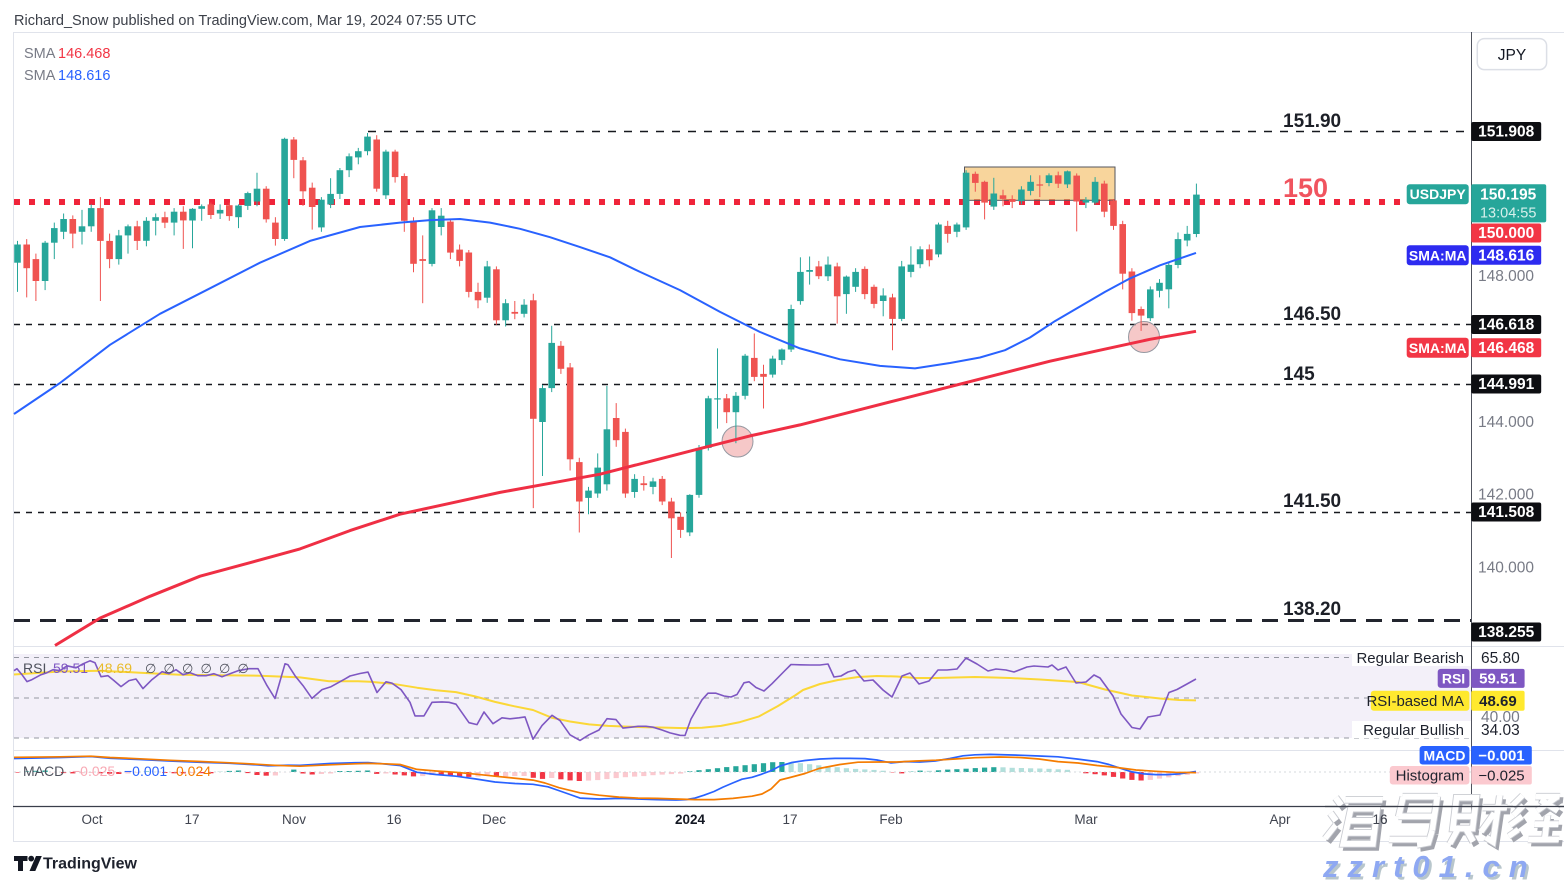 Image resolution: width=1564 pixels, height=884 pixels. Describe the element at coordinates (91, 819) in the screenshot. I see `svg-text: Oct` at that location.